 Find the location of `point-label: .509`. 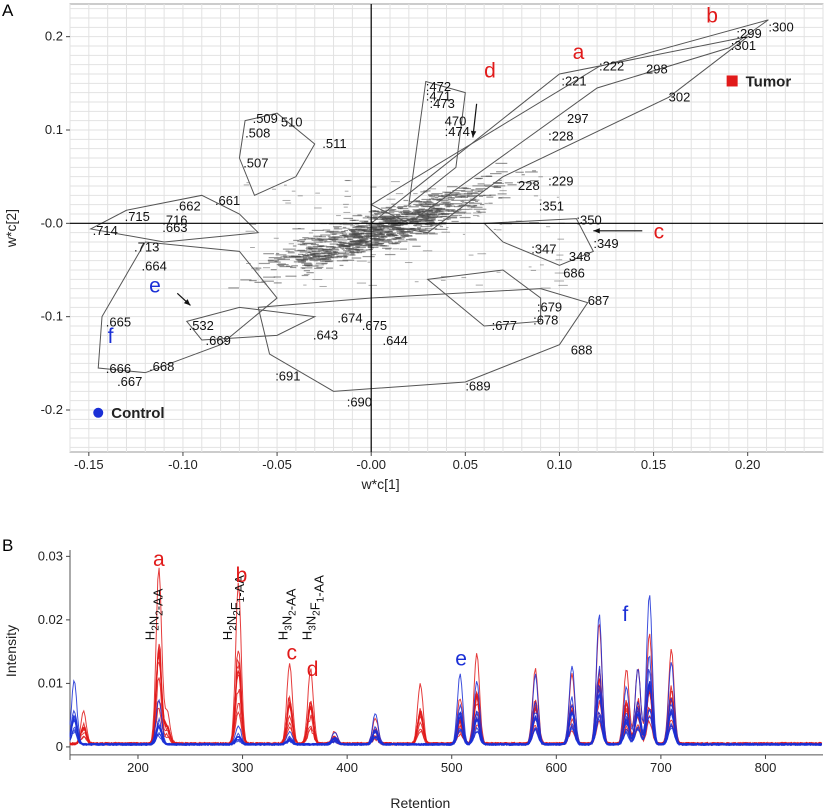

point-label: .509 is located at coordinates (265, 118).